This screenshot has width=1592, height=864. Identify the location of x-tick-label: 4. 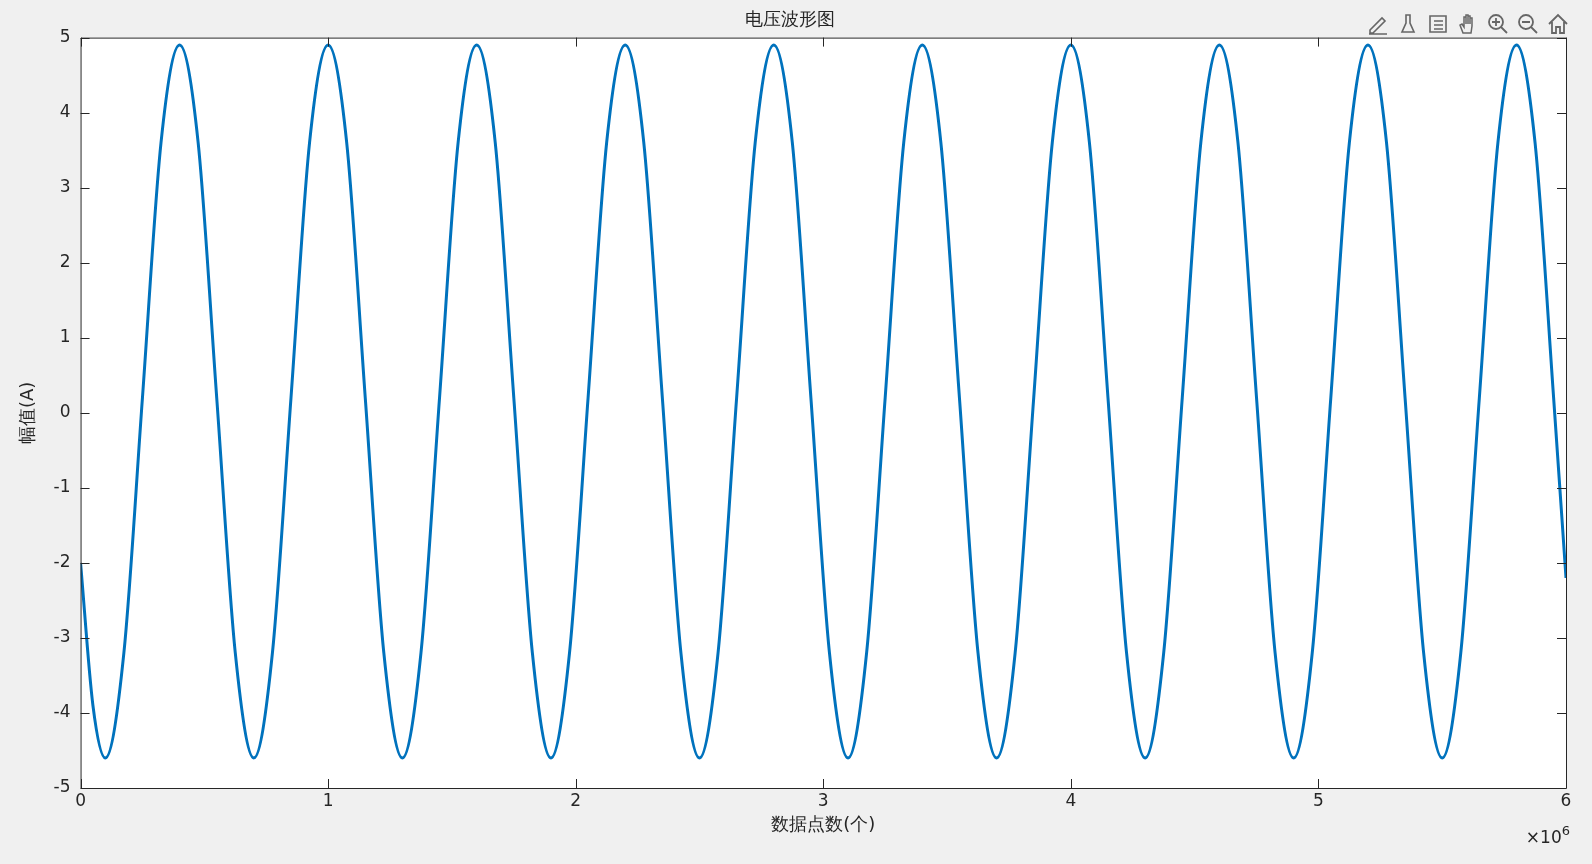
(1071, 799).